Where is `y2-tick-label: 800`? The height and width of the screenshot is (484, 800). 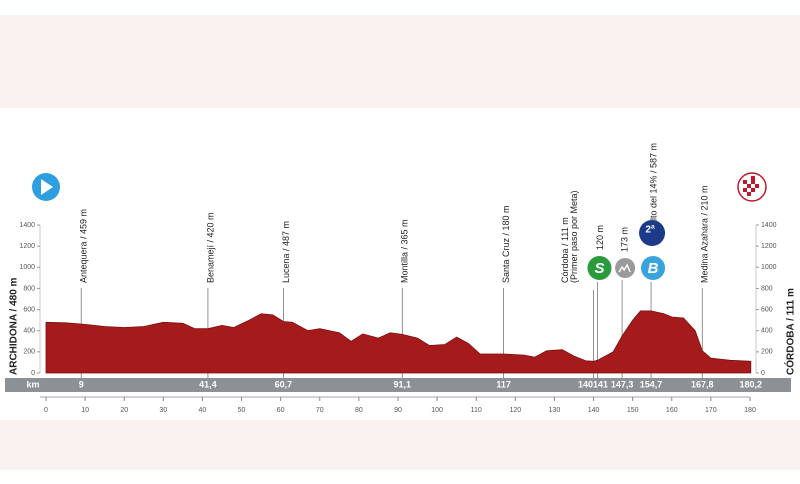 y2-tick-label: 800 is located at coordinates (767, 288).